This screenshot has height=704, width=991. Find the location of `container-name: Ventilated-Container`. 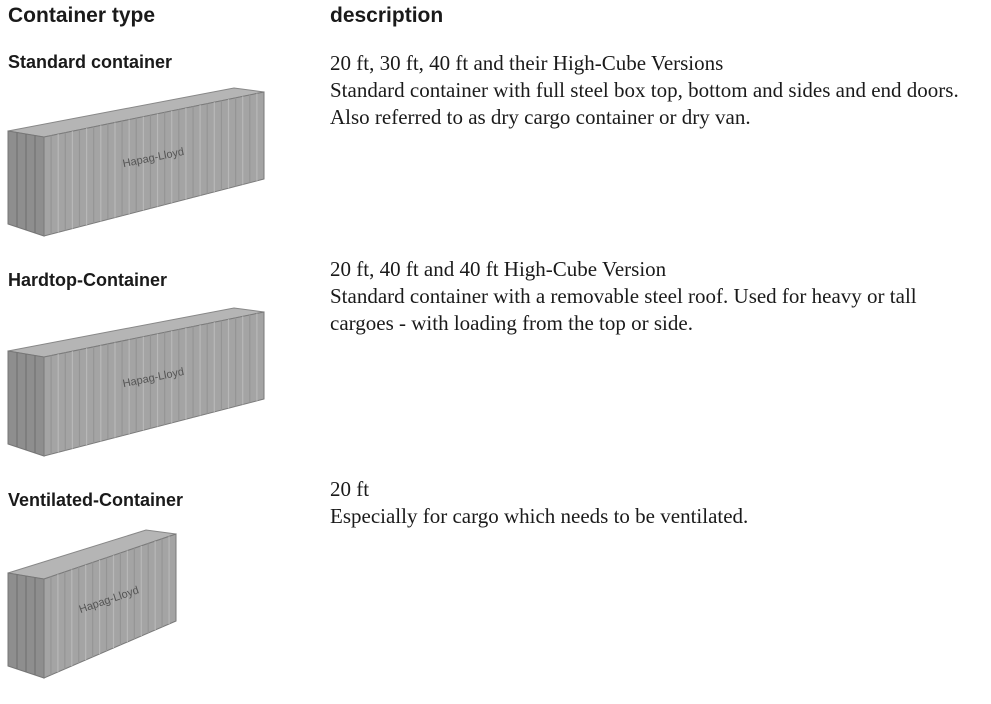

container-name: Ventilated-Container is located at coordinates (96, 500).